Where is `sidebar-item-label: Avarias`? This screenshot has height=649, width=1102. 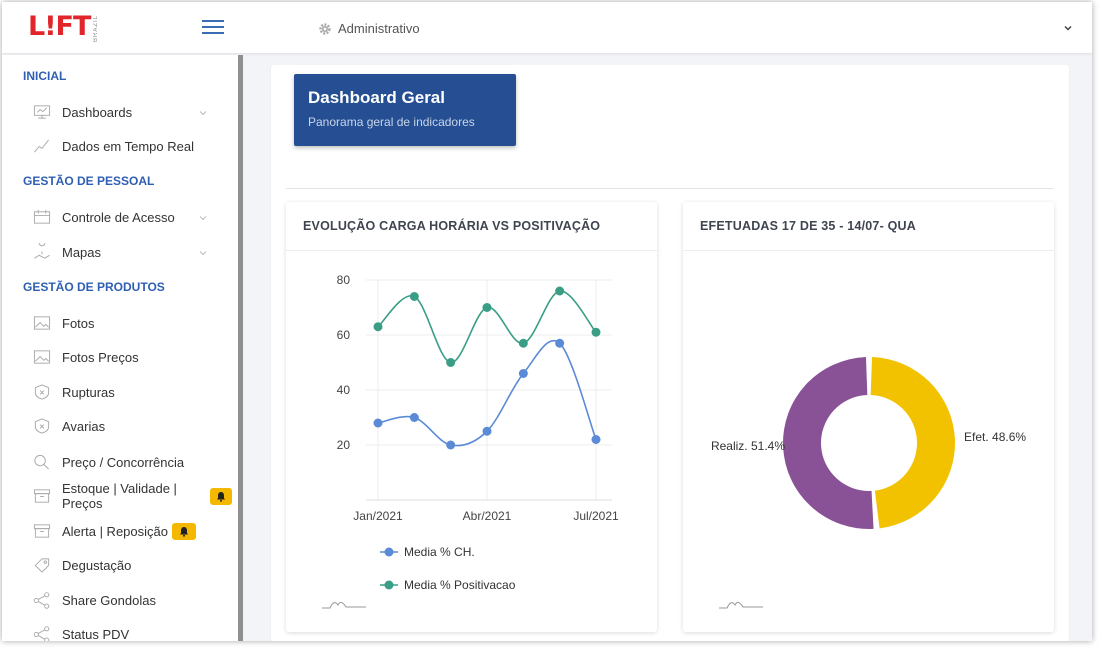
sidebar-item-label: Avarias is located at coordinates (84, 426).